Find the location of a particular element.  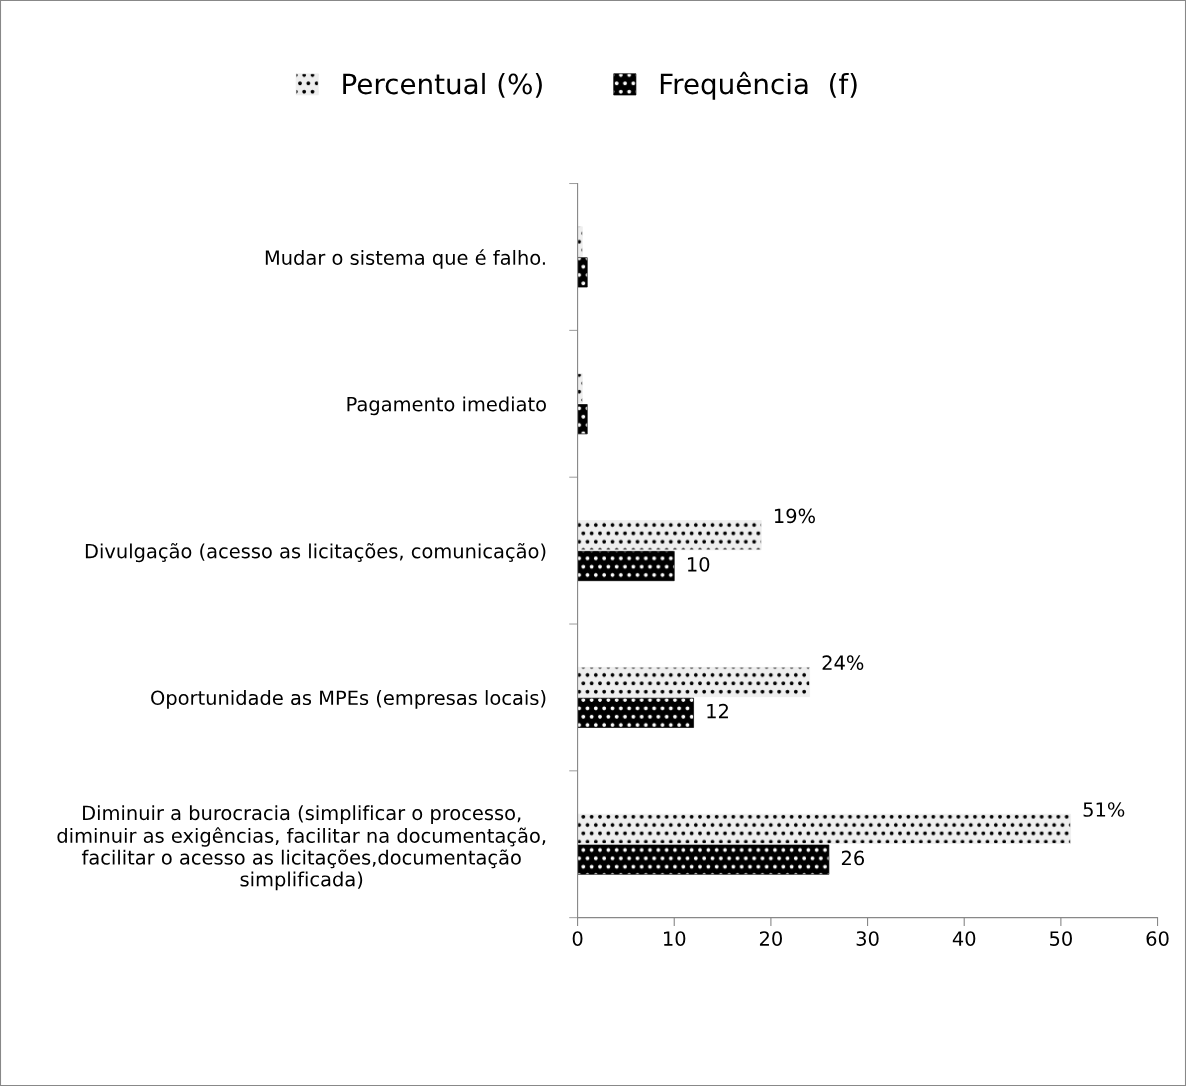

y-tick-label: Mudar o sistema que é falho. is located at coordinates (405, 259).